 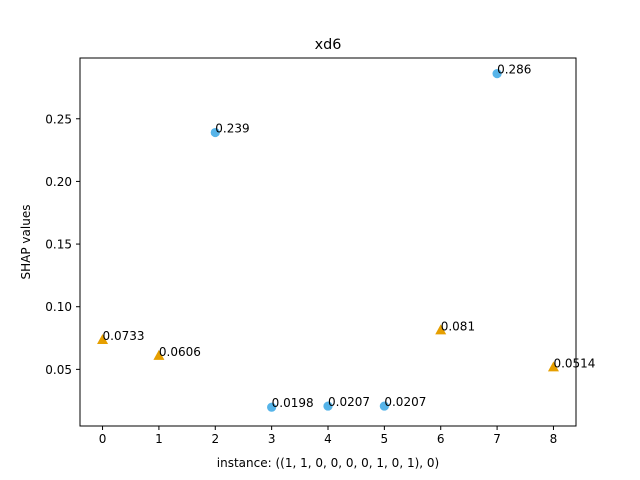 I want to click on y-tick-label: 0.10, so click(x=58, y=307).